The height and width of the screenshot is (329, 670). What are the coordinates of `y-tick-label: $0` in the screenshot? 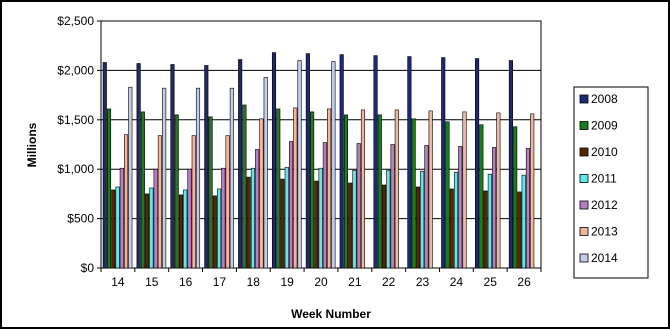 It's located at (88, 268).